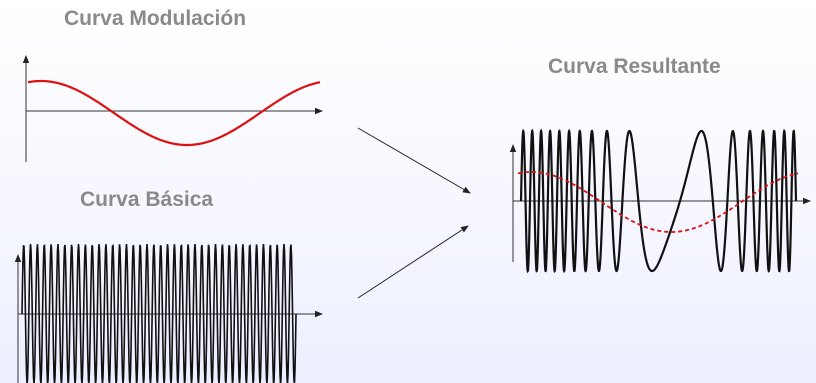  What do you see at coordinates (634, 66) in the screenshot?
I see `resultant-curve-label: Curva Resultante` at bounding box center [634, 66].